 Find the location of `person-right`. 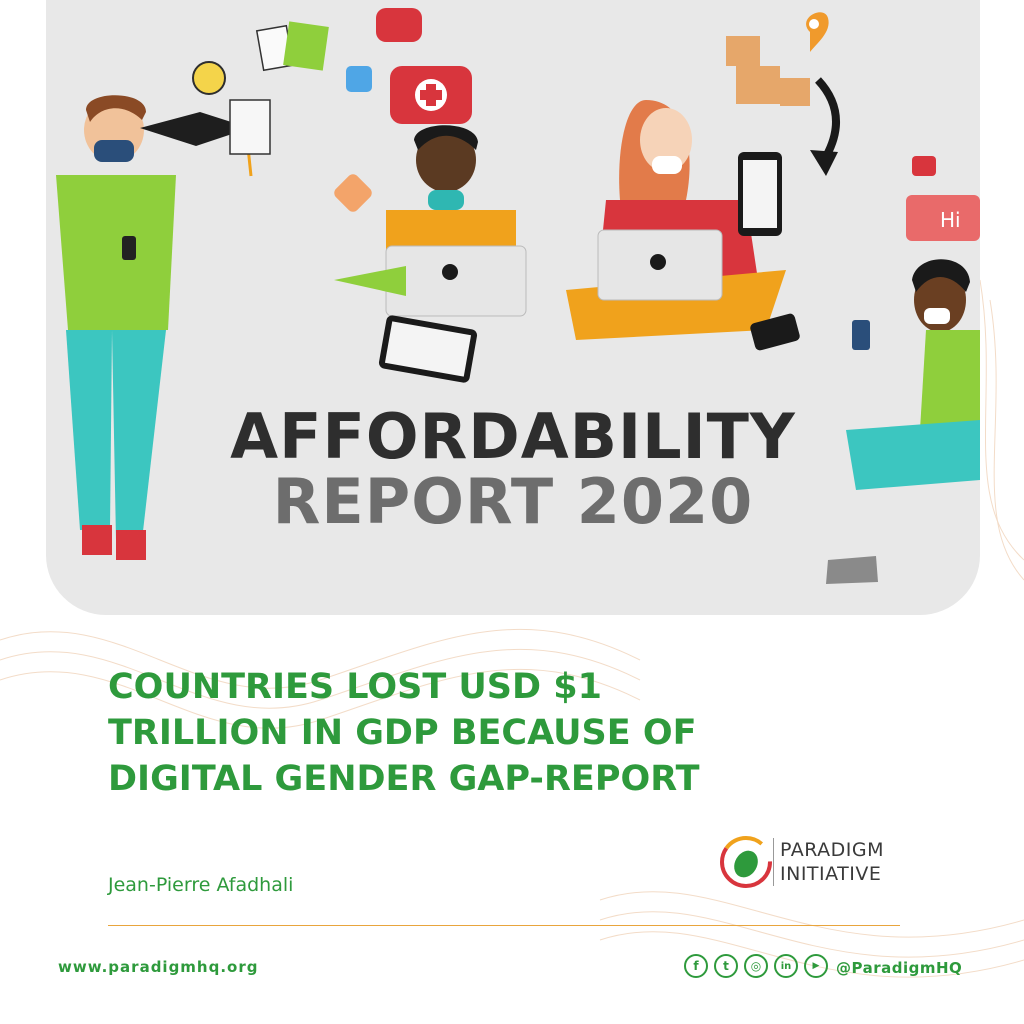

person-right is located at coordinates (903, 370).